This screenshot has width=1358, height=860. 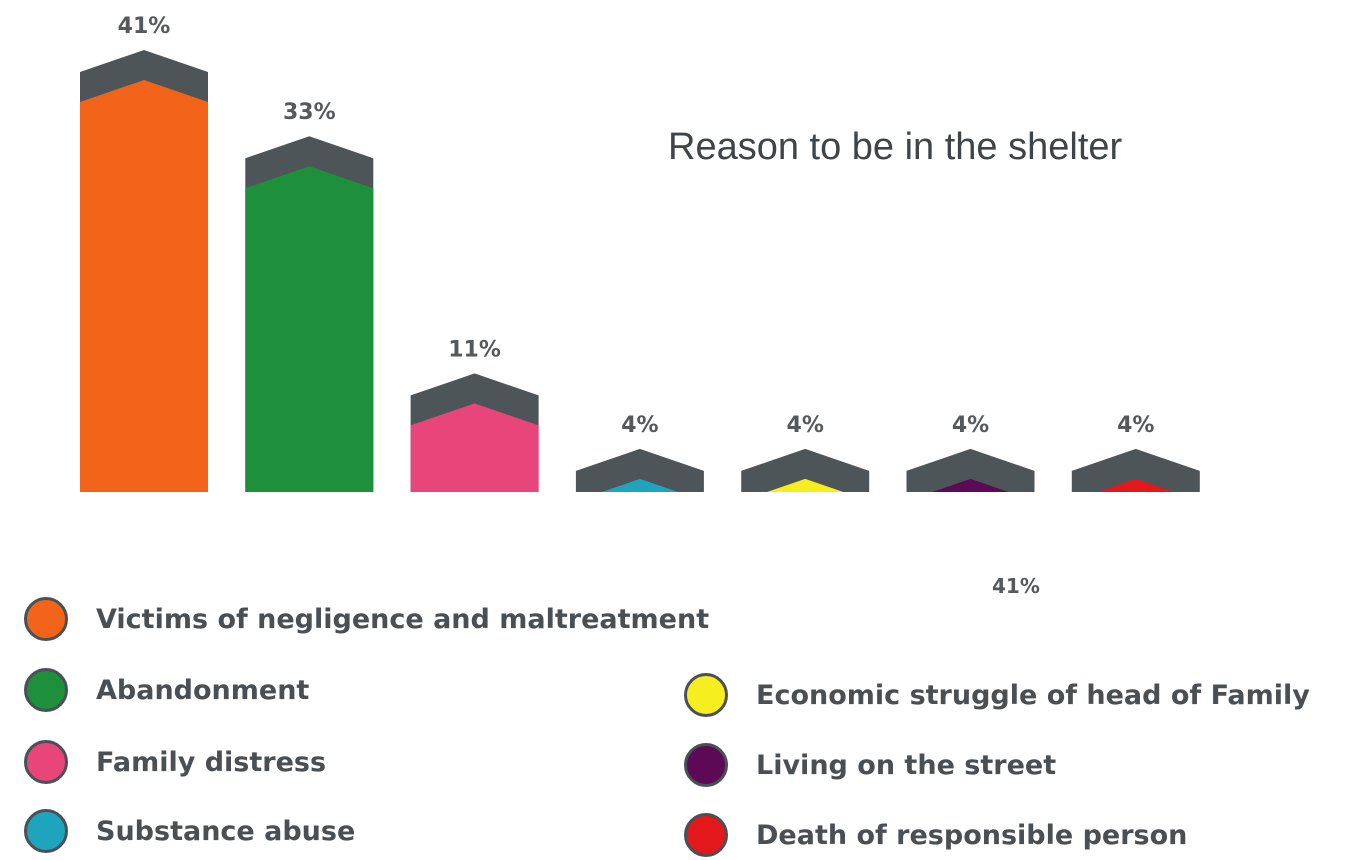 What do you see at coordinates (639, 470) in the screenshot?
I see `bar-cap-substance-abuse` at bounding box center [639, 470].